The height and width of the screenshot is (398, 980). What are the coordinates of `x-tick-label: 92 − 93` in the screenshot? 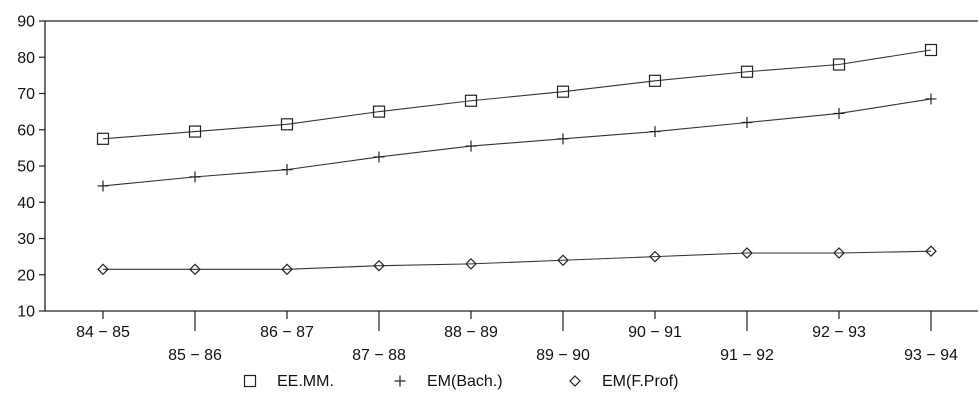 It's located at (839, 332).